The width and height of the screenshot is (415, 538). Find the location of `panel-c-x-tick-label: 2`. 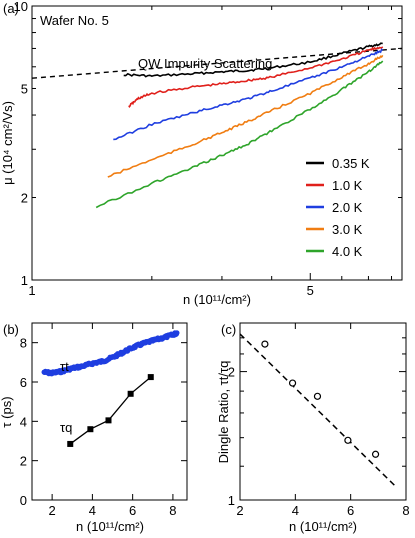

panel-c-x-tick-label: 2 is located at coordinates (239, 510).